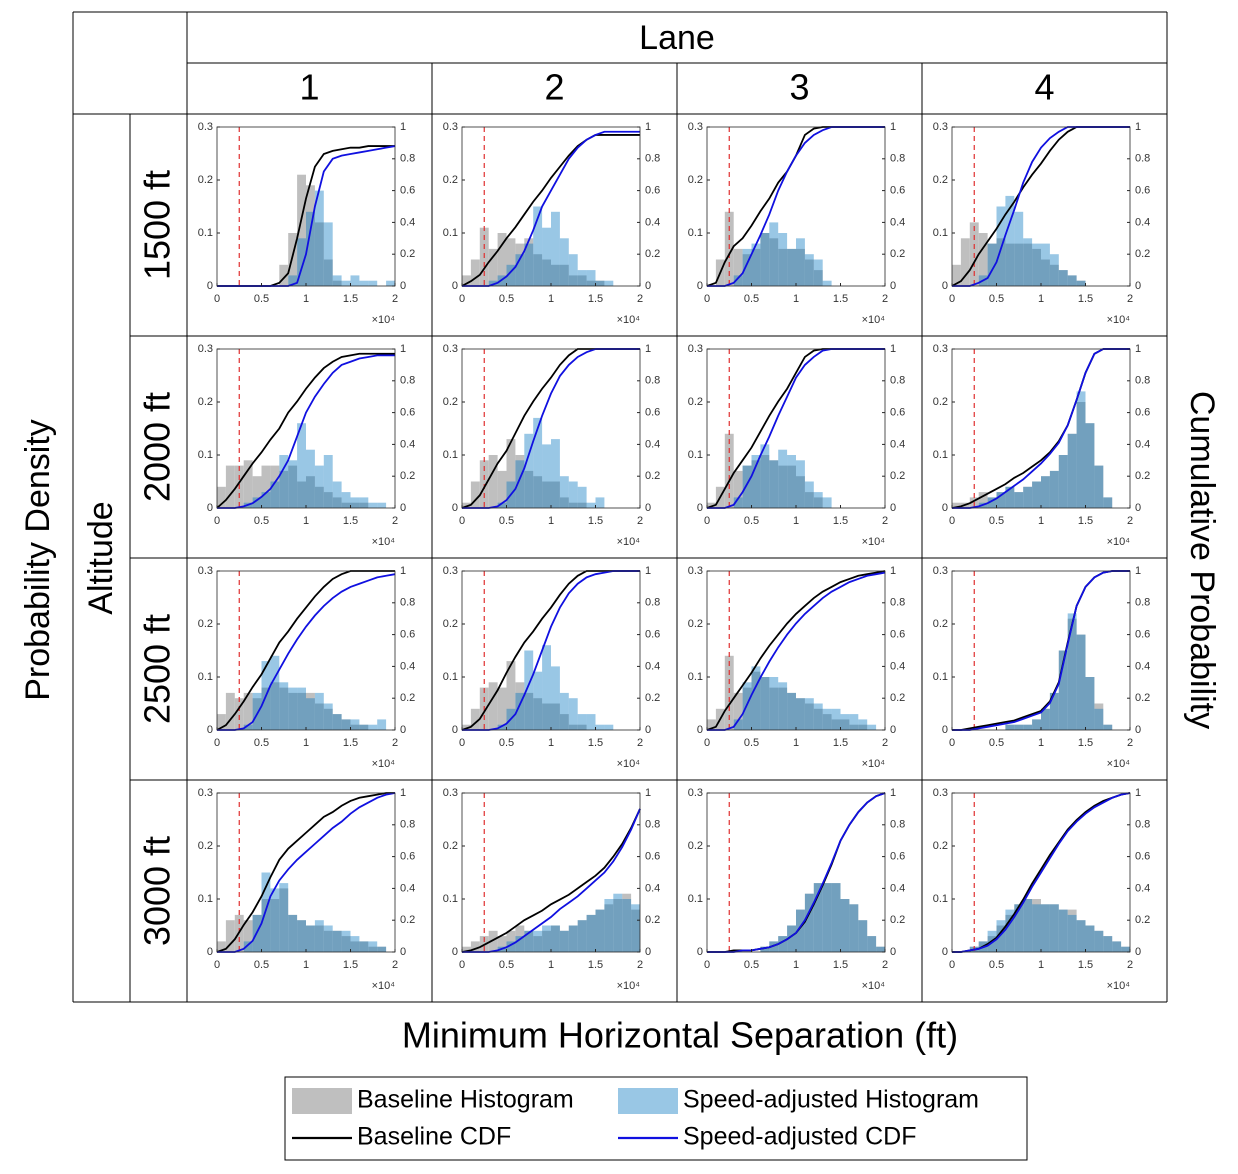  Describe the element at coordinates (157, 447) in the screenshot. I see `row-label: 2000 ft` at that location.